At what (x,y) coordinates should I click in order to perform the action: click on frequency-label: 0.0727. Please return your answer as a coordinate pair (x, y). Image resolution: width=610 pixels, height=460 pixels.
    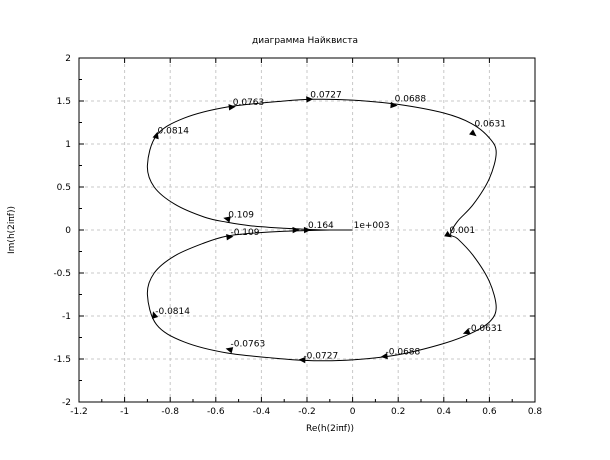
    Looking at the image, I should click on (326, 95).